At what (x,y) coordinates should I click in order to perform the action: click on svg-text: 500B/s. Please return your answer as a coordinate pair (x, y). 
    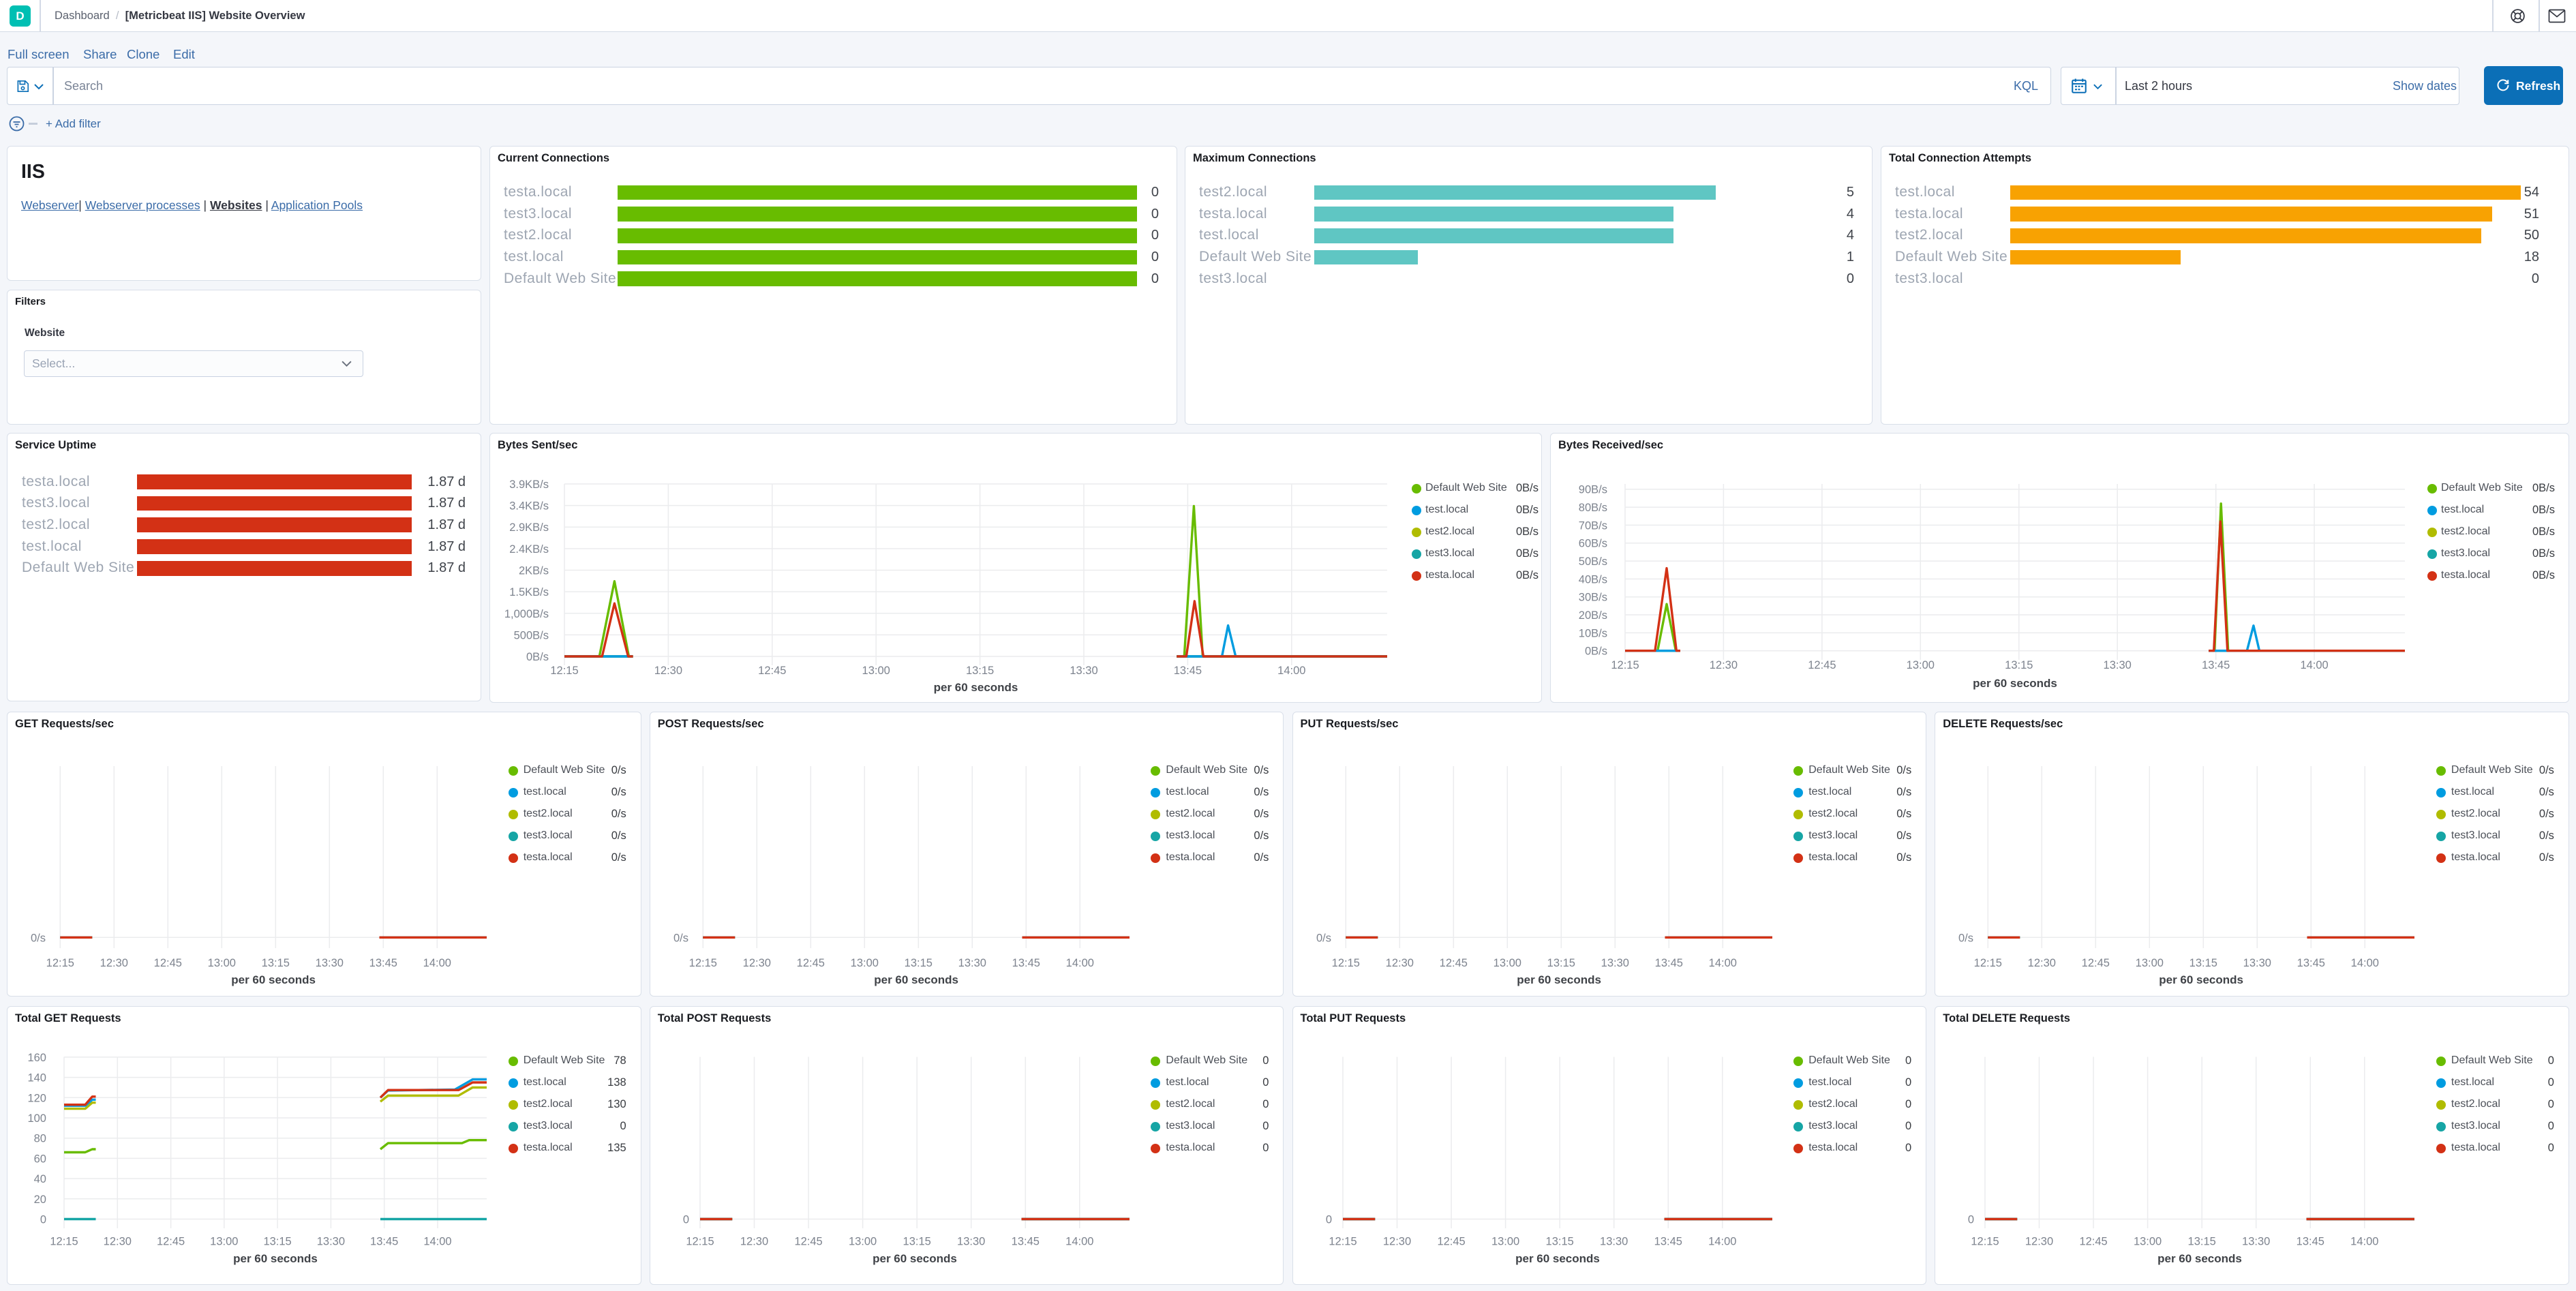
    Looking at the image, I should click on (531, 635).